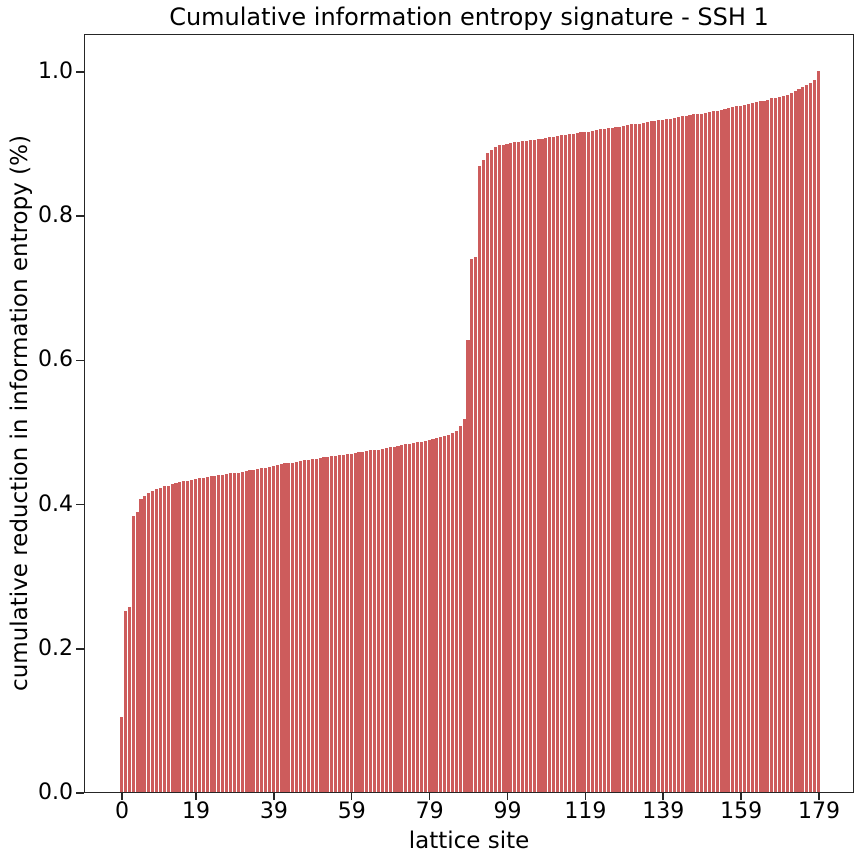 This screenshot has height=864, width=864. What do you see at coordinates (55, 792) in the screenshot?
I see `y-tick-label: 0.0` at bounding box center [55, 792].